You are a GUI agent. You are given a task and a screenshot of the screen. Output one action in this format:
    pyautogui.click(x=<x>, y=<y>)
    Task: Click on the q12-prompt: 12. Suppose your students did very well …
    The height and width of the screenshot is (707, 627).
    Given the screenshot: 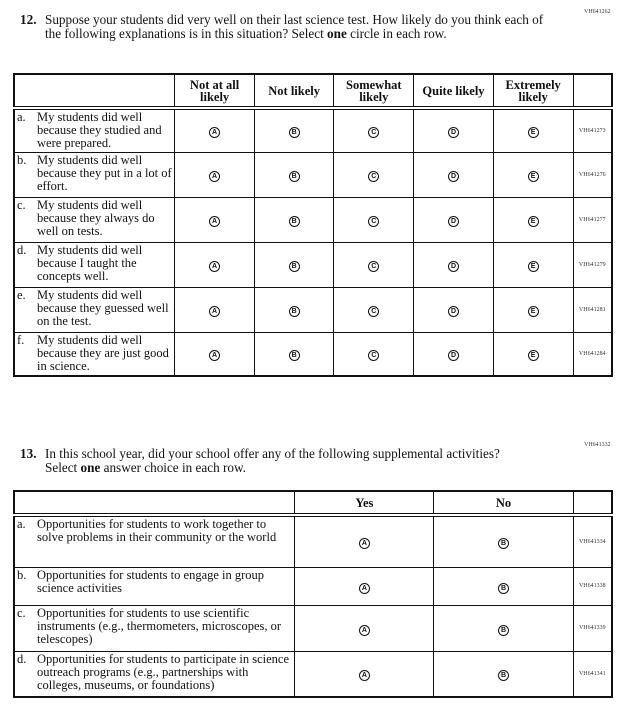 What is the action you would take?
    pyautogui.click(x=285, y=35)
    